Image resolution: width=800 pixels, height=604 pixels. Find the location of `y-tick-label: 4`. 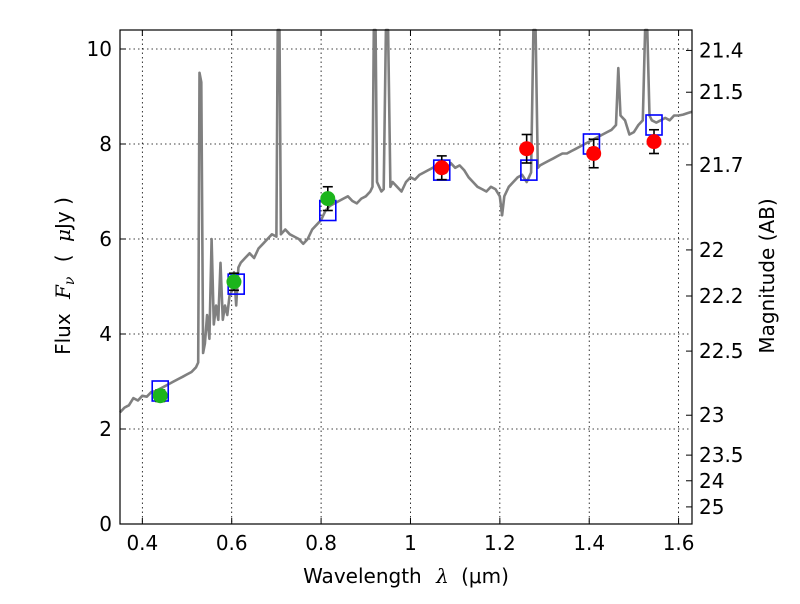

y-tick-label: 4 is located at coordinates (105, 334).